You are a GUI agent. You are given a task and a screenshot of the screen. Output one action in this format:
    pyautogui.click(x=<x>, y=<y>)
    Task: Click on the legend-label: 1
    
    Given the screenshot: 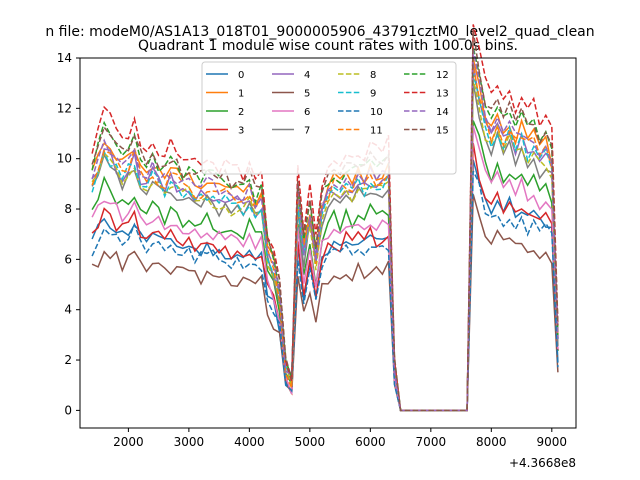 What is the action you would take?
    pyautogui.click(x=241, y=94)
    